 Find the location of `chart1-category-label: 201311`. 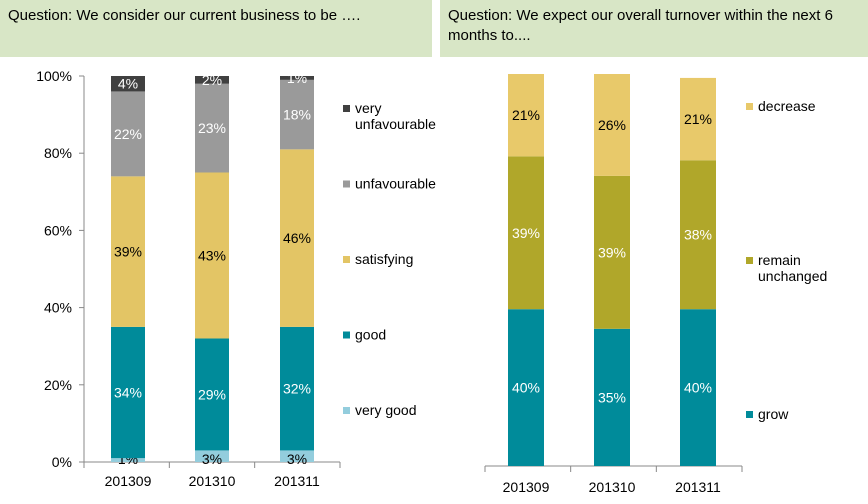

chart1-category-label: 201311 is located at coordinates (297, 481).